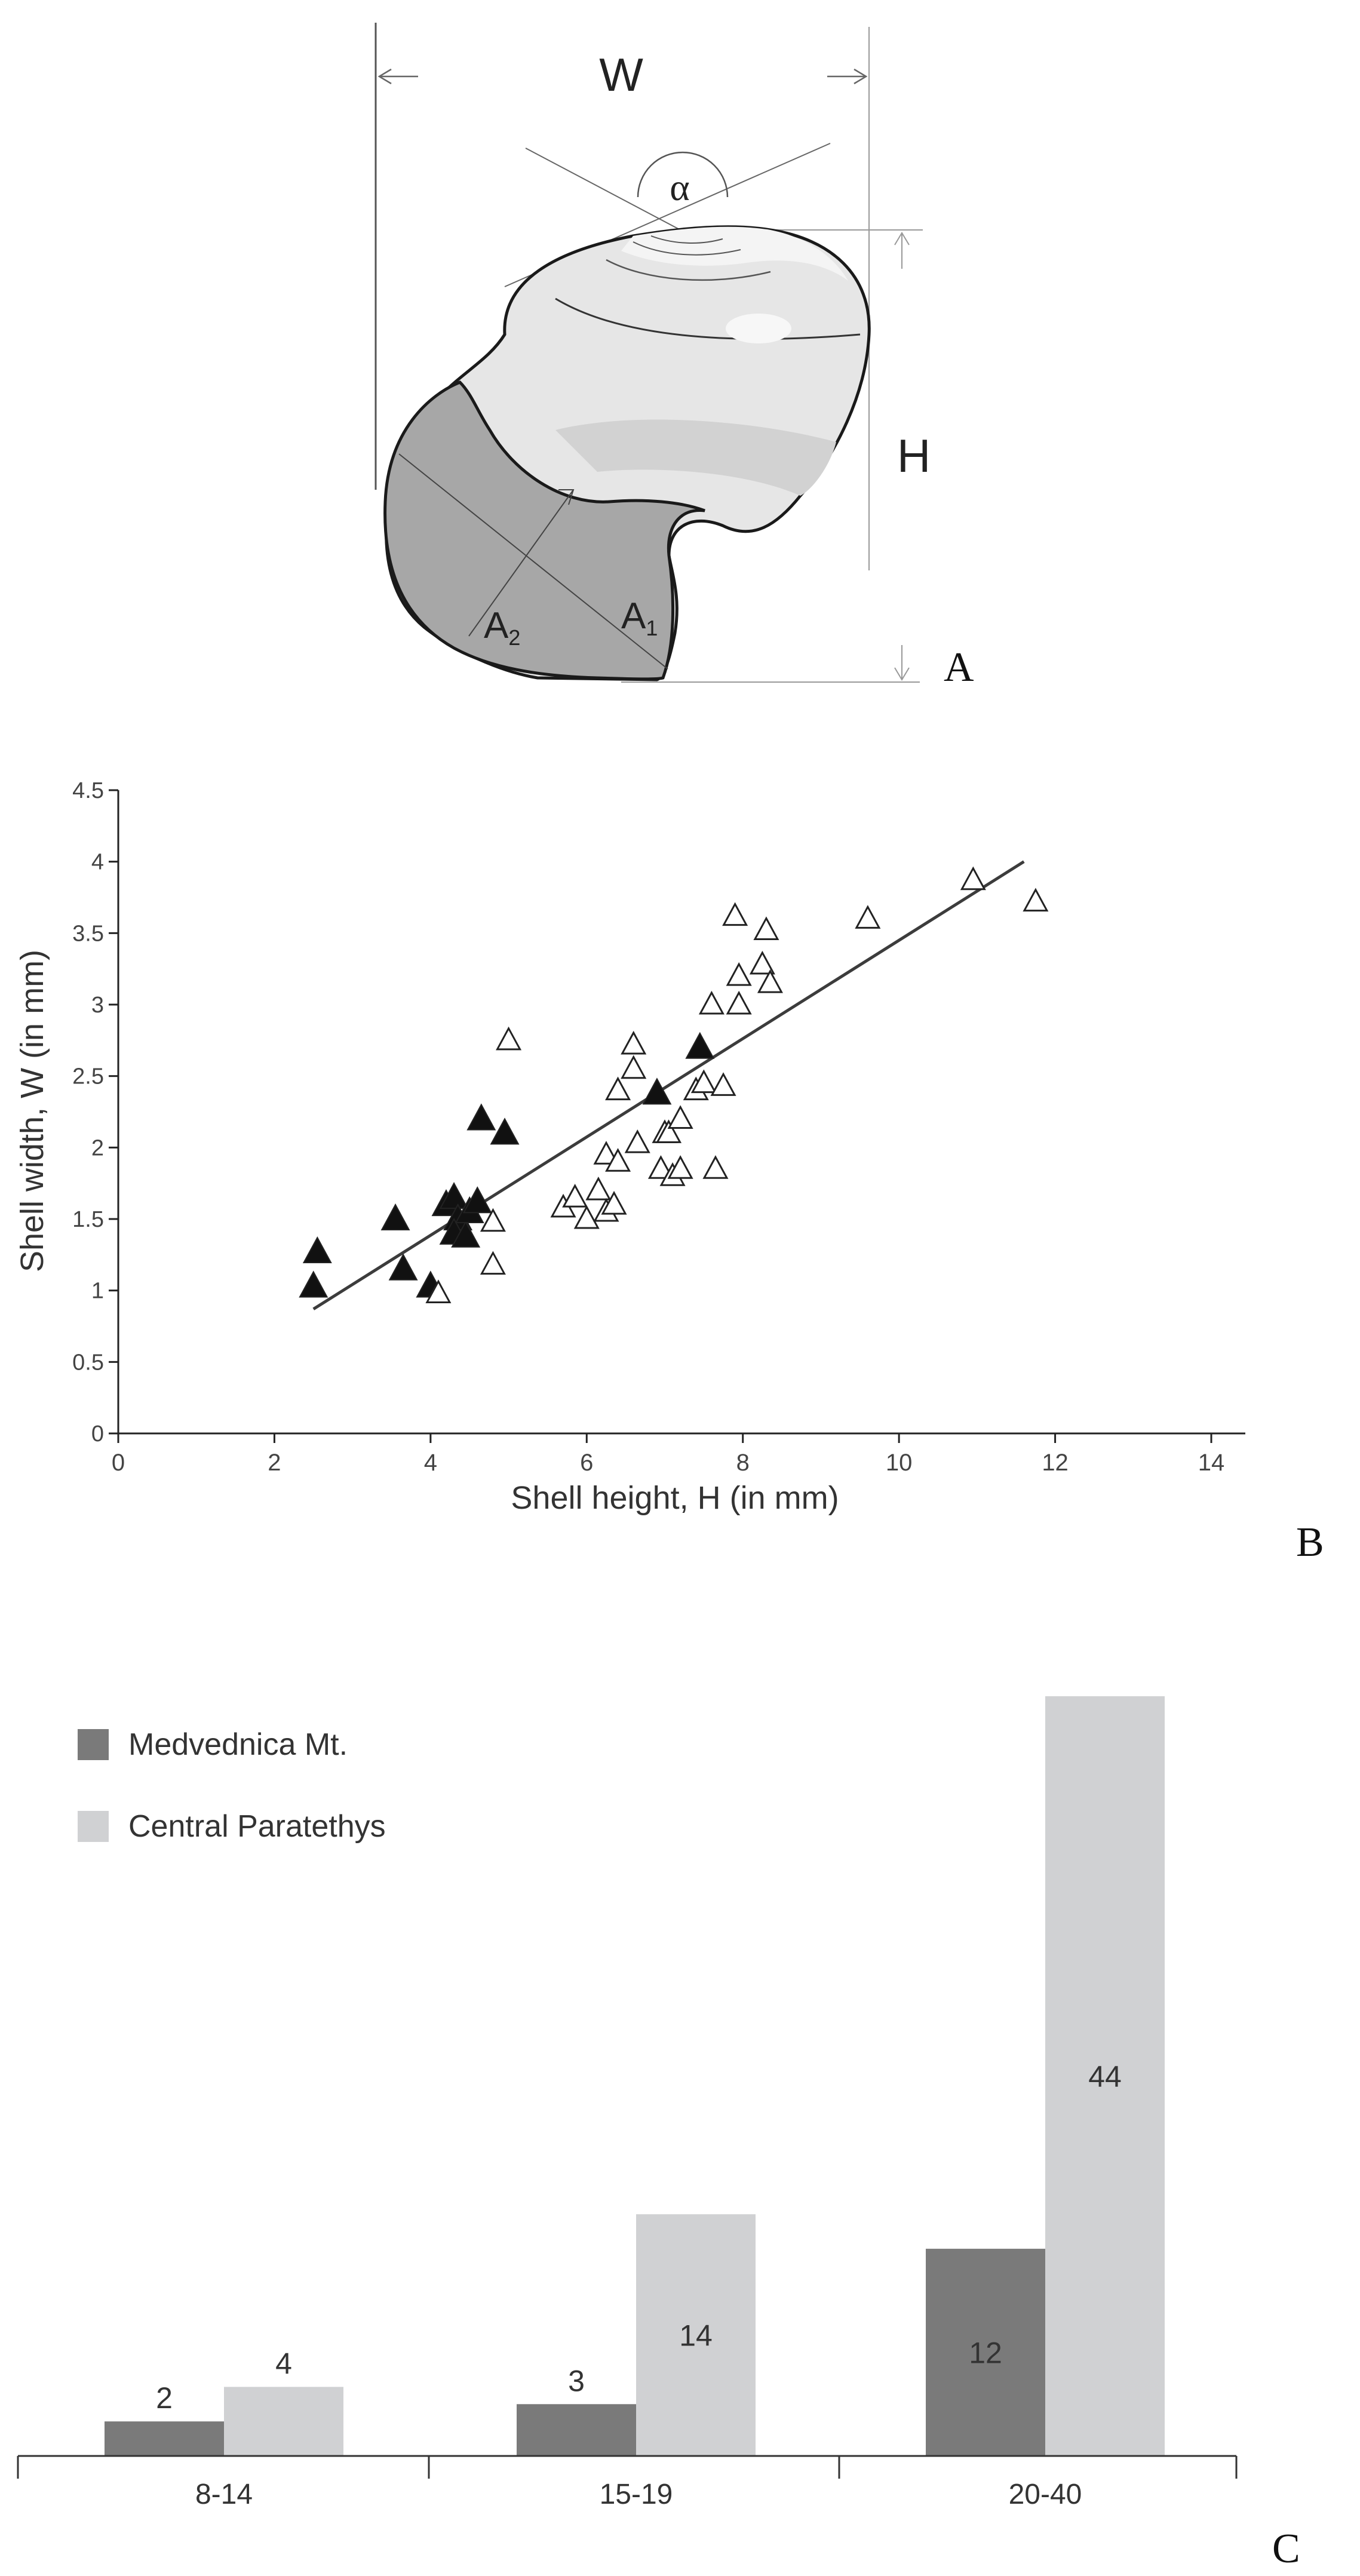  I want to click on scatter-y-tick-label: 4.5, so click(88, 790).